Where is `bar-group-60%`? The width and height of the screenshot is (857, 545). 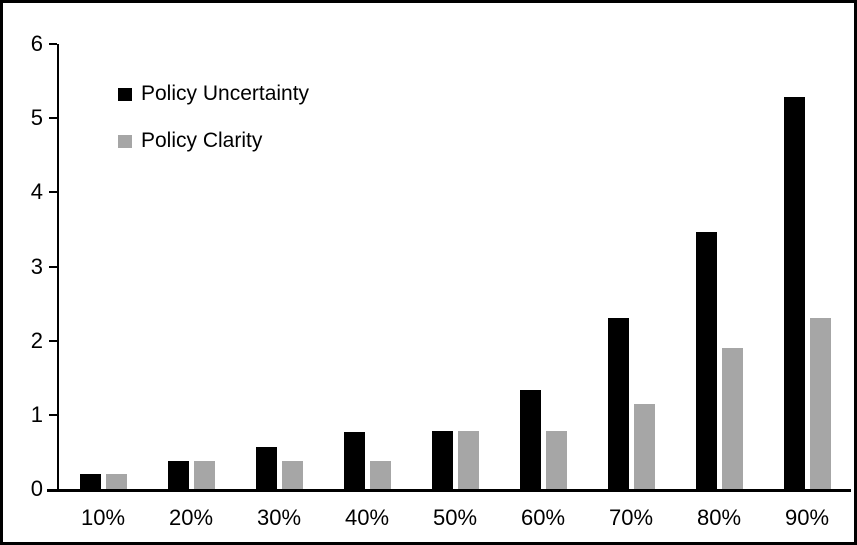 bar-group-60% is located at coordinates (543, 266).